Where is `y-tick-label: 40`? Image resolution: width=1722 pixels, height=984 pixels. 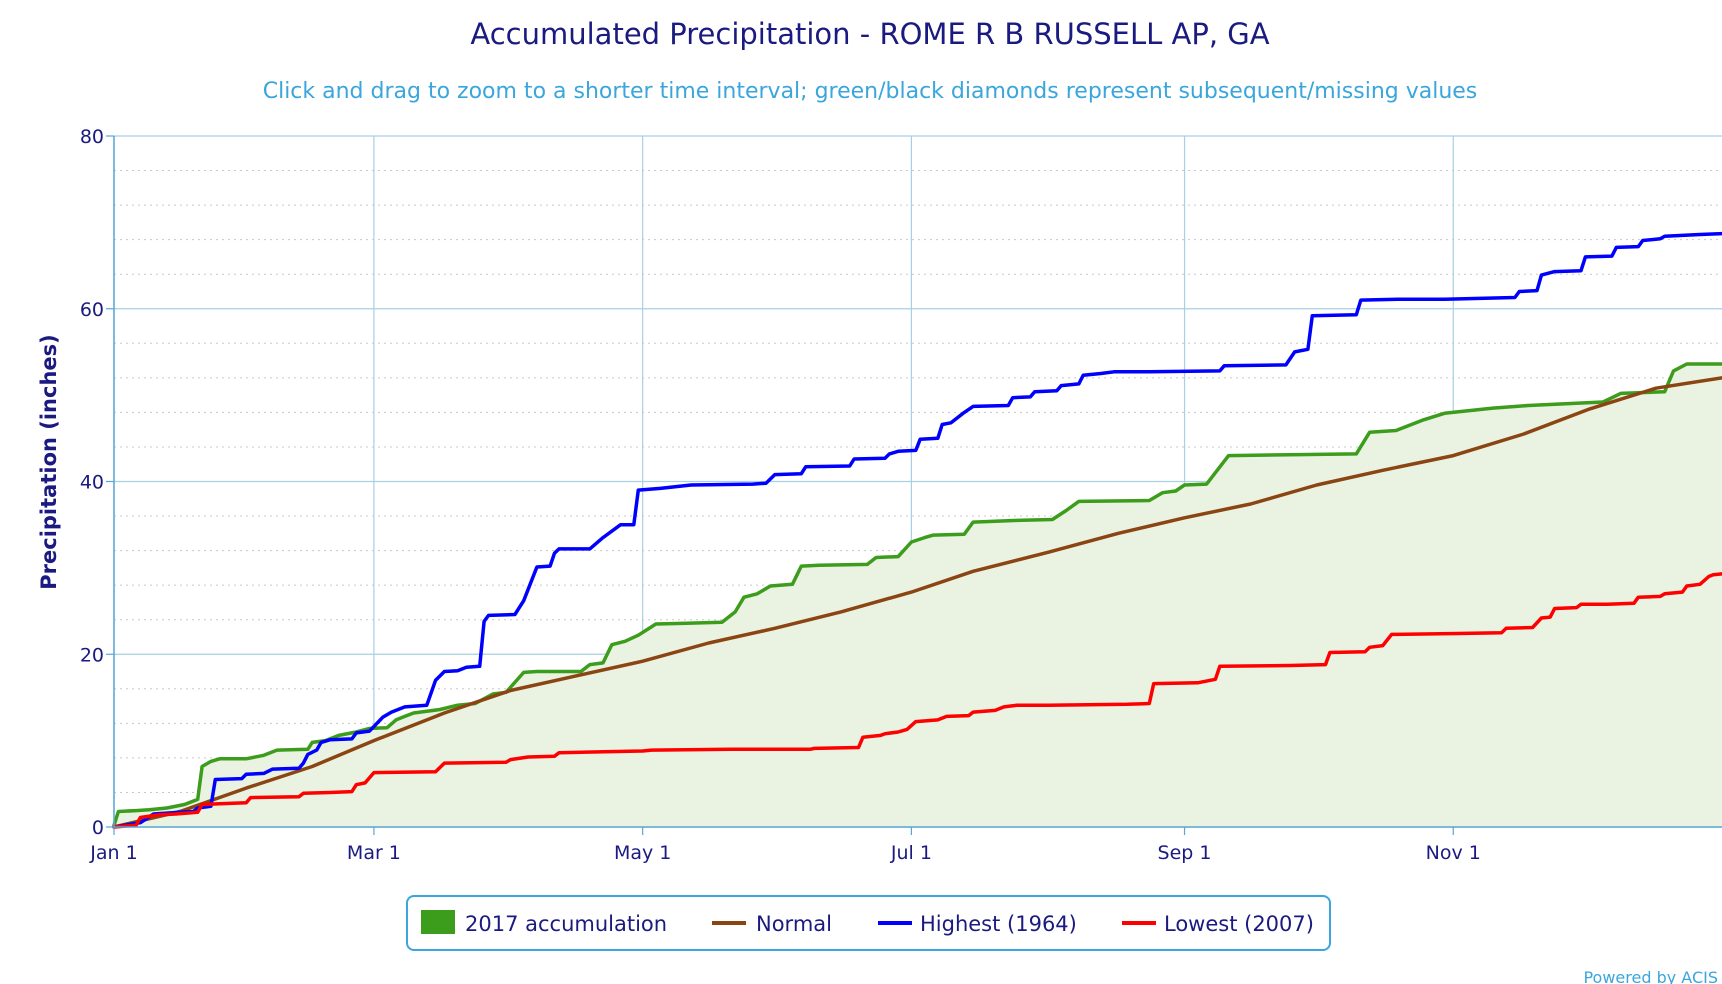 y-tick-label: 40 is located at coordinates (92, 483).